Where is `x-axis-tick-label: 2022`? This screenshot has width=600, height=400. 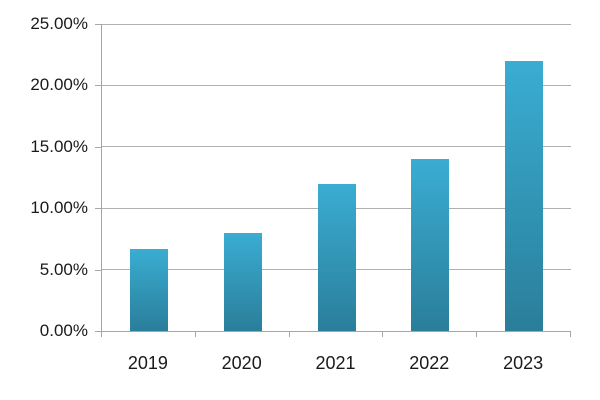 x-axis-tick-label: 2022 is located at coordinates (429, 363).